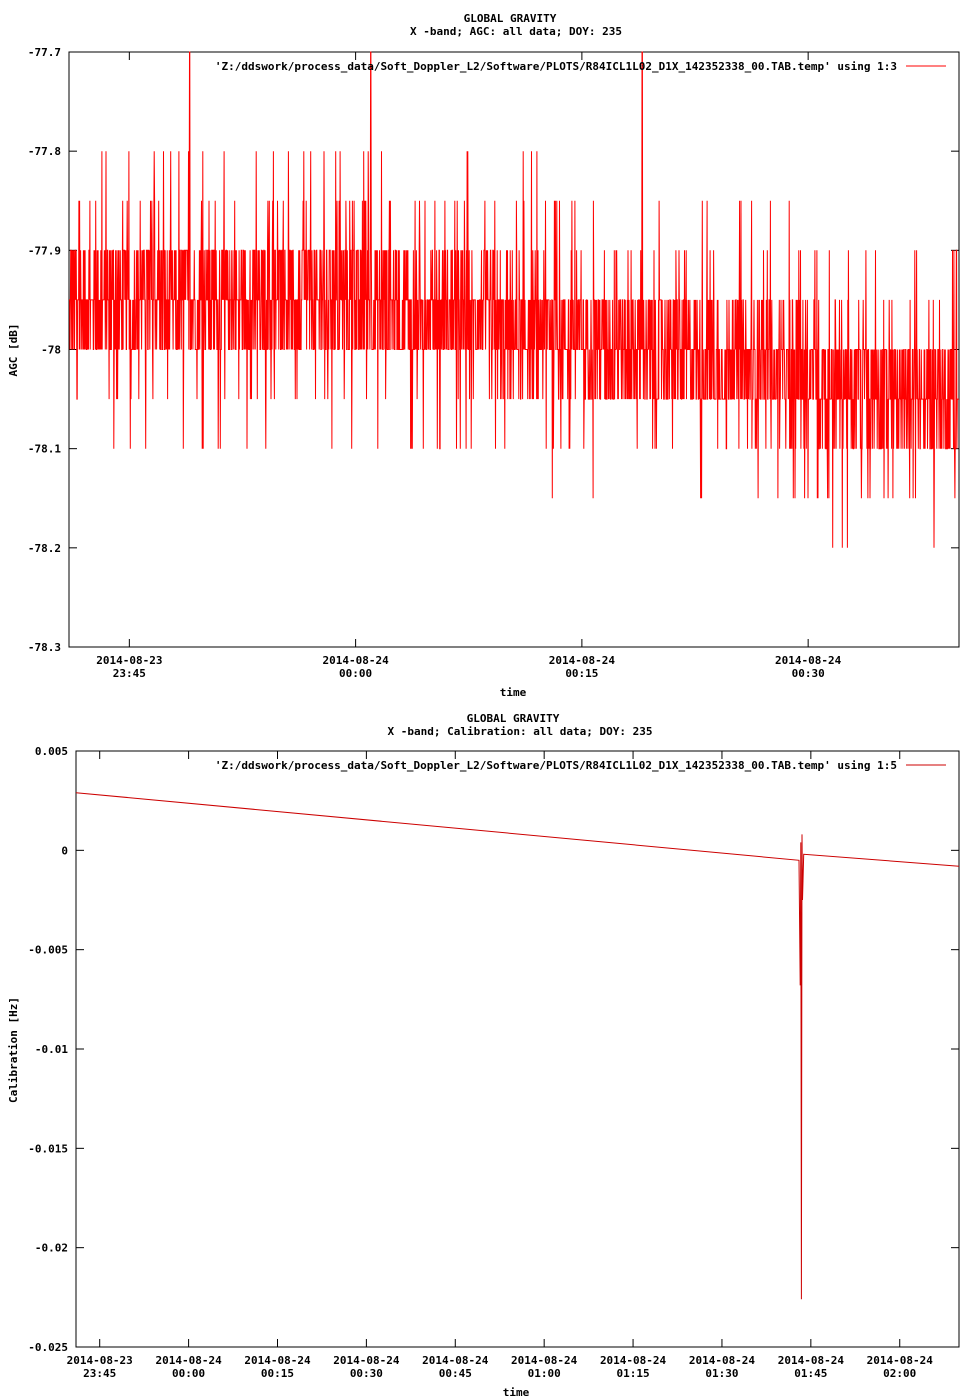  What do you see at coordinates (129, 673) in the screenshot?
I see `agc-x-tick-time: 23:45` at bounding box center [129, 673].